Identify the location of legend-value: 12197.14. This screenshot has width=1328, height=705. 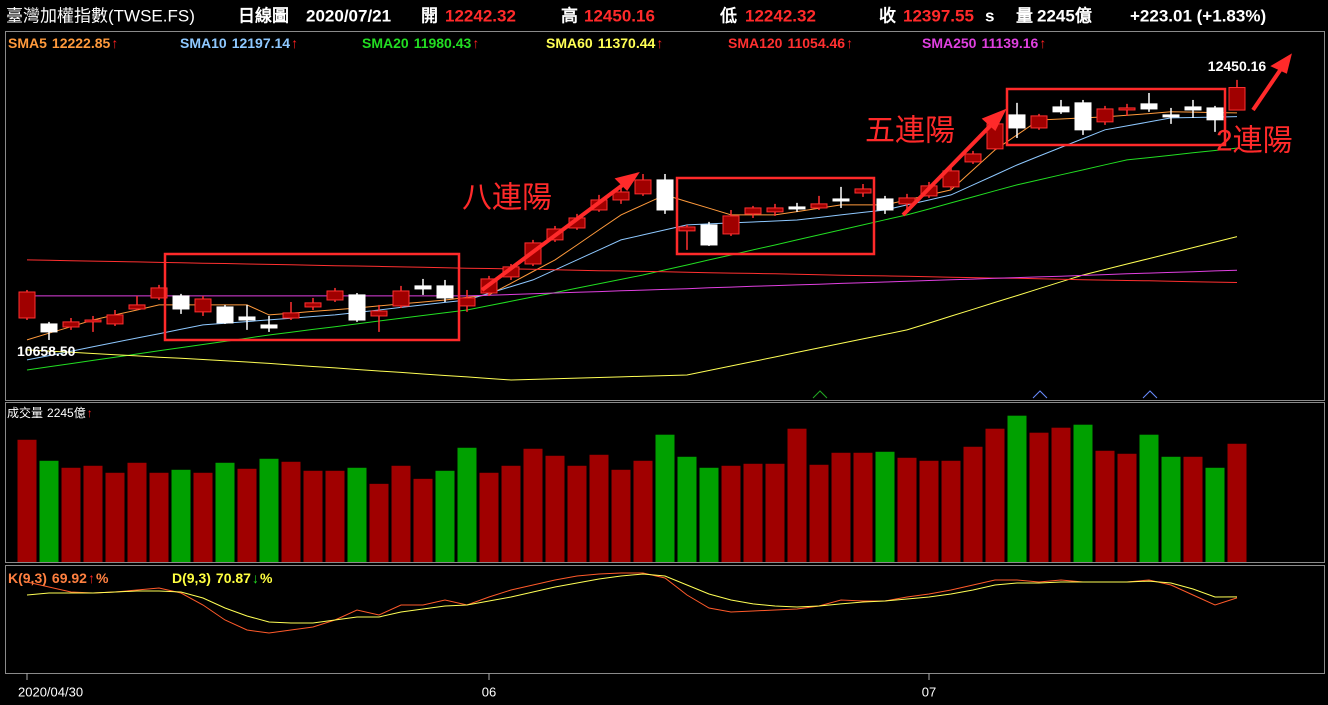
(261, 43).